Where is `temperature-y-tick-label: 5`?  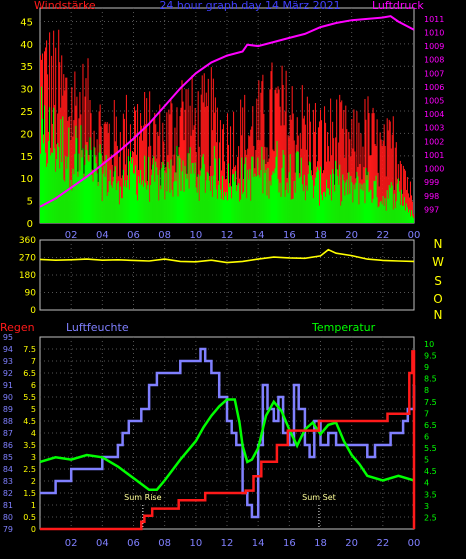
temperature-y-tick-label: 5 is located at coordinates (426, 460).